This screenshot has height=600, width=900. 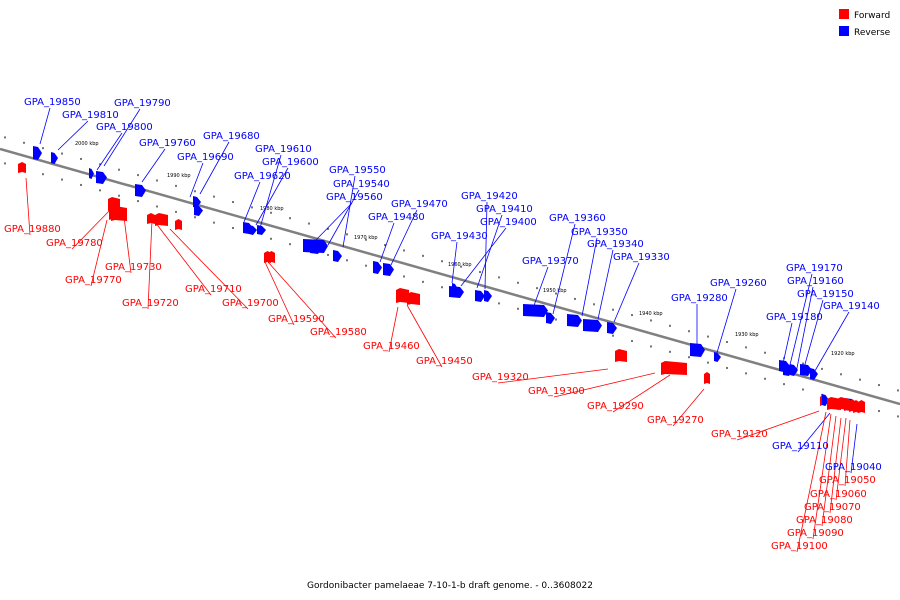 What do you see at coordinates (250, 303) in the screenshot?
I see `gene-label: GPA_19700` at bounding box center [250, 303].